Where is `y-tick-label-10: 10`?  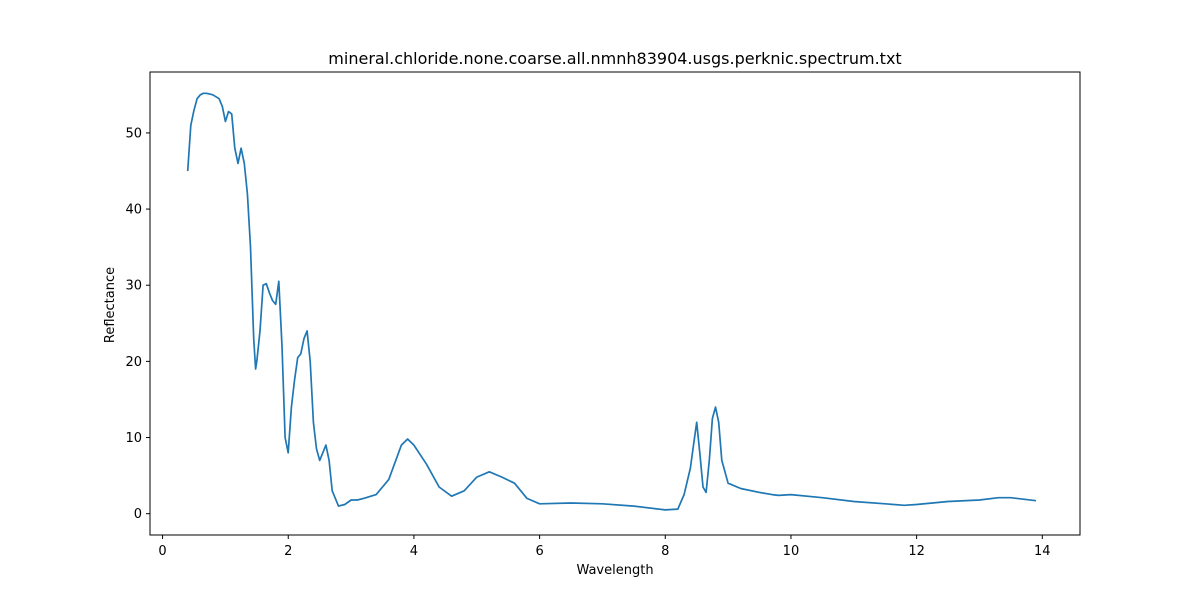 y-tick-label-10: 10 is located at coordinates (133, 438).